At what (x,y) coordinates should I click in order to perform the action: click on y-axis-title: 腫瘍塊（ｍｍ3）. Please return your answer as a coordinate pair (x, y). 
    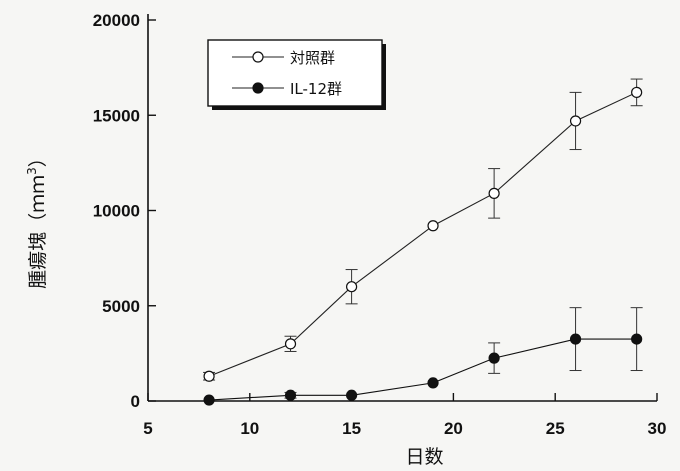
    Looking at the image, I should click on (37, 218).